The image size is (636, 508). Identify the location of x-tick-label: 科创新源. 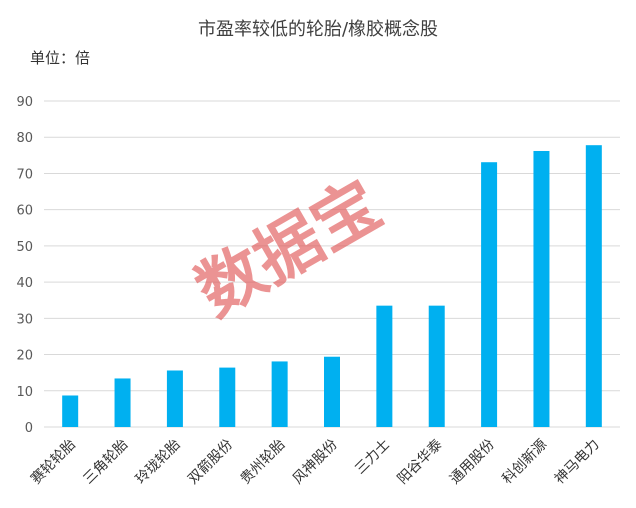
(524, 462).